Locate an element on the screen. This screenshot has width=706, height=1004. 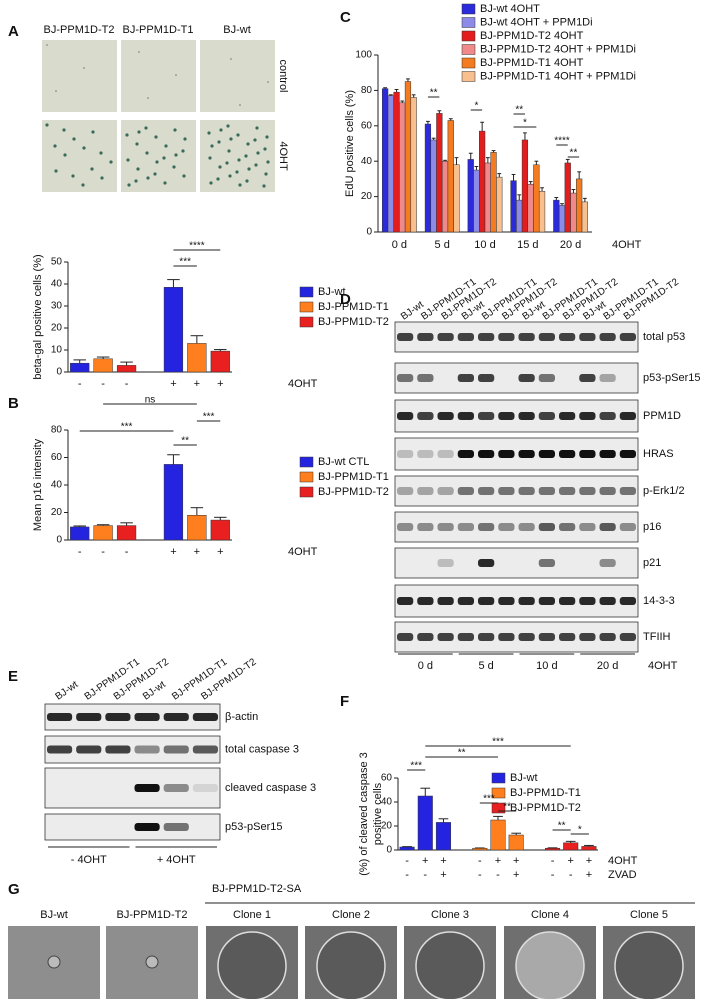
x-row-sign: - is located at coordinates (425, 875).